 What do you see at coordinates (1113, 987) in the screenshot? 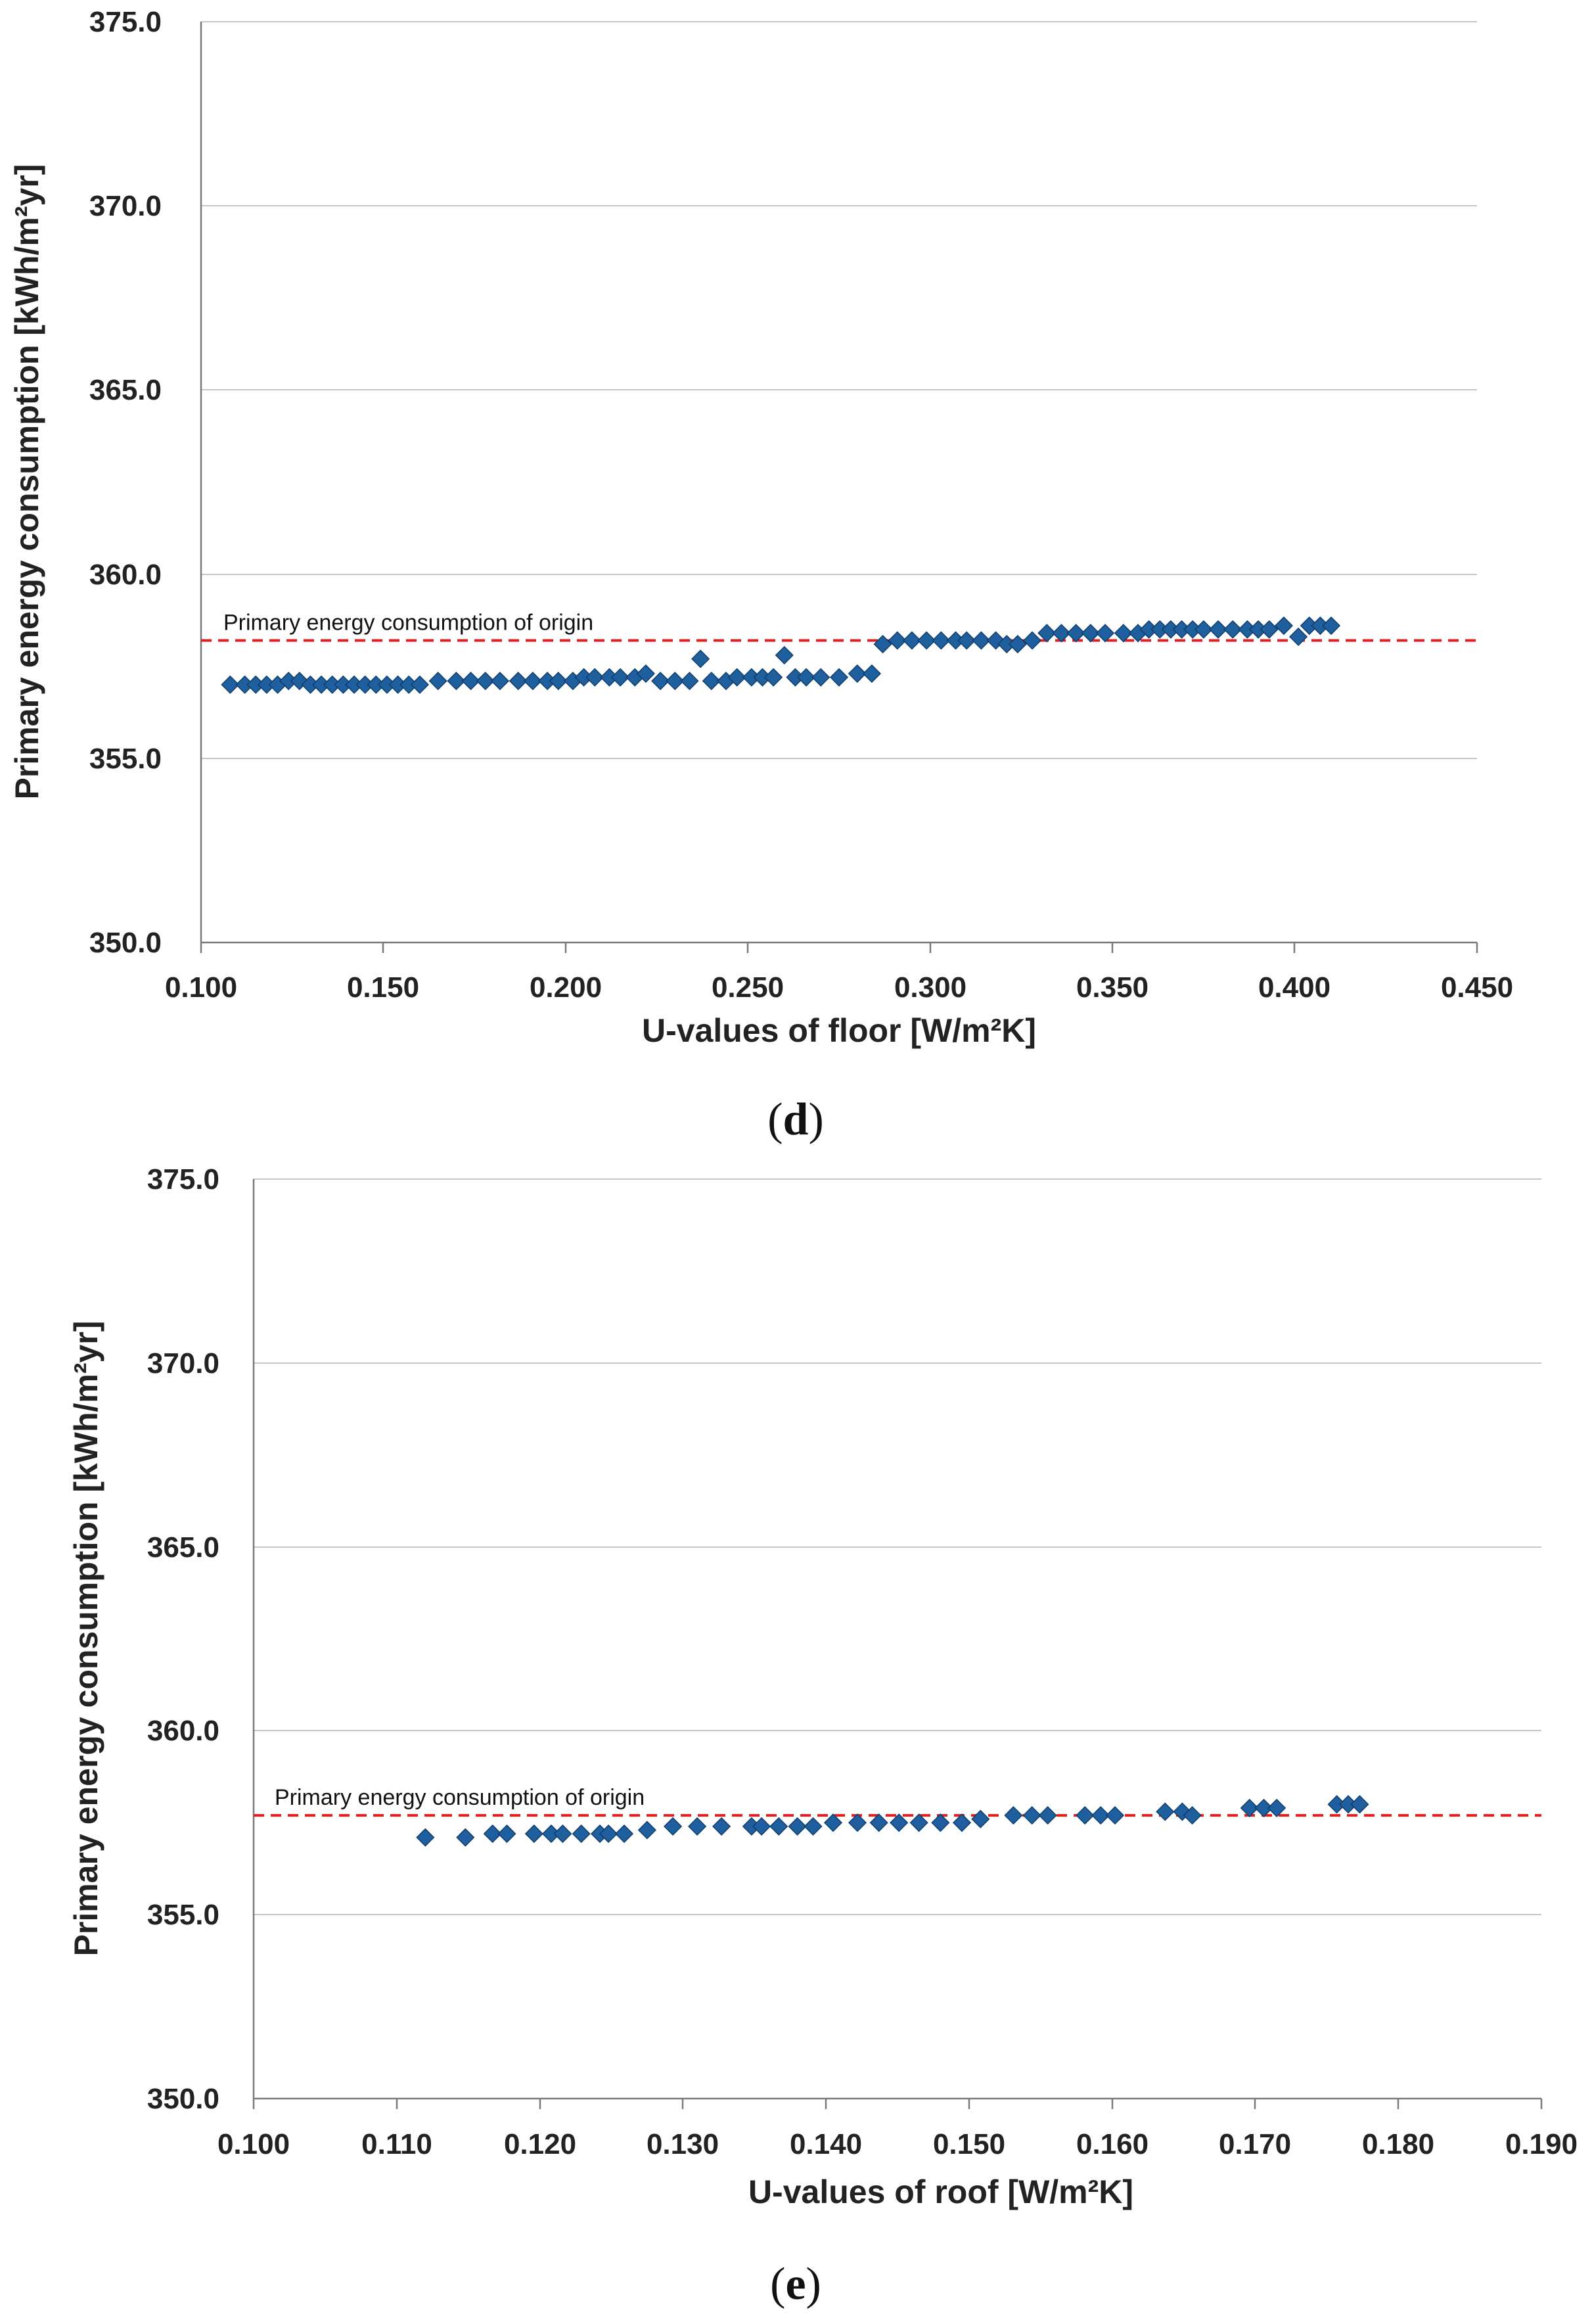
I see `x-tick-label-floor-0350: 0.350` at bounding box center [1113, 987].